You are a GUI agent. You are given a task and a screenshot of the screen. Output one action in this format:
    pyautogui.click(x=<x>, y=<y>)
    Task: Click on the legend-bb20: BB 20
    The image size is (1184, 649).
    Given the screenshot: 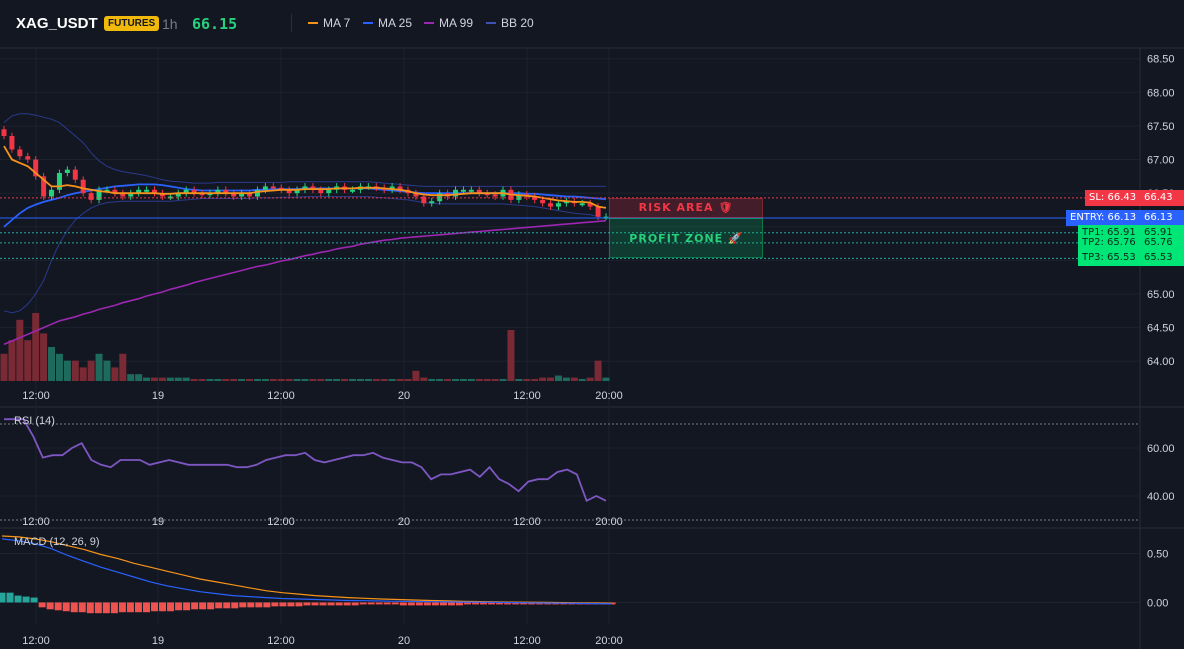 What is the action you would take?
    pyautogui.click(x=510, y=23)
    